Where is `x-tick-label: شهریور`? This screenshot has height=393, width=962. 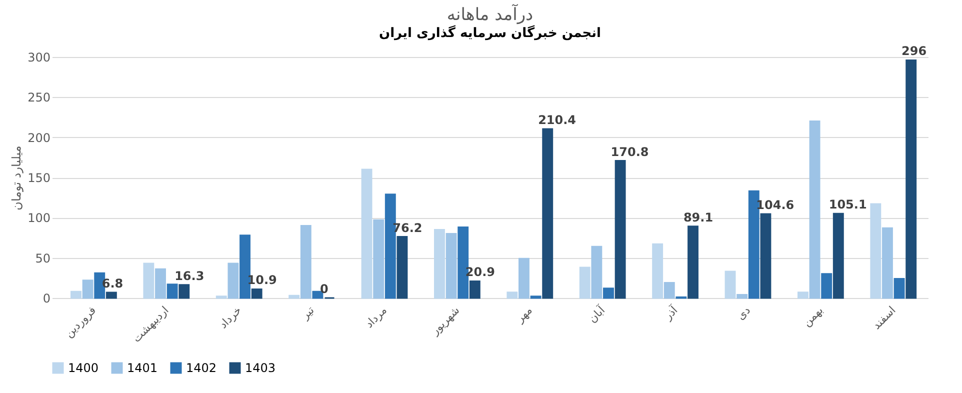 x-tick-label: شهریور is located at coordinates (445, 321).